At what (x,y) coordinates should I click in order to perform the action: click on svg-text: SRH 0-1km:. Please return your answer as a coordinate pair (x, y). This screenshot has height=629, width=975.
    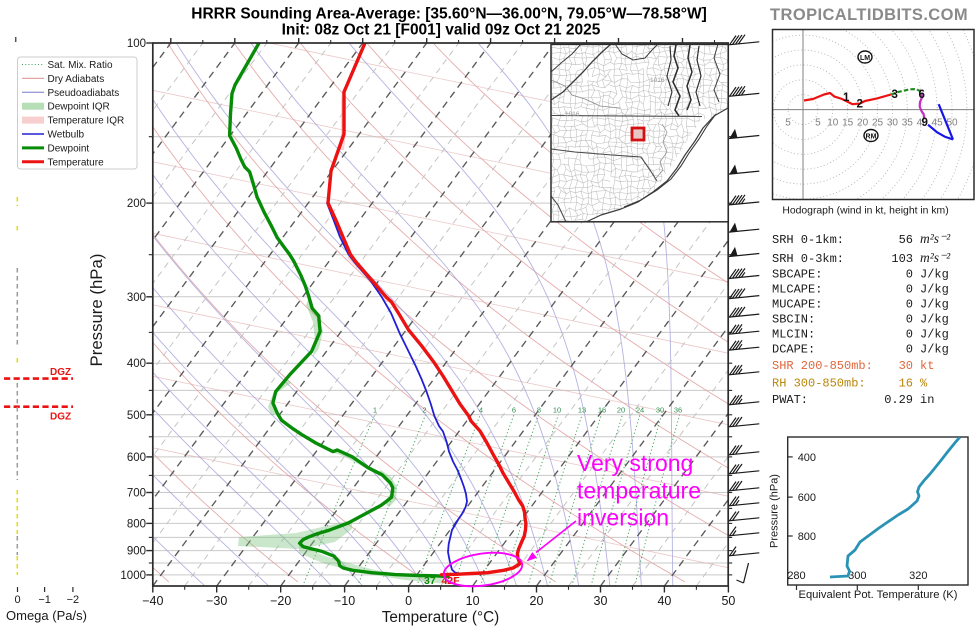
    Looking at the image, I should click on (808, 240).